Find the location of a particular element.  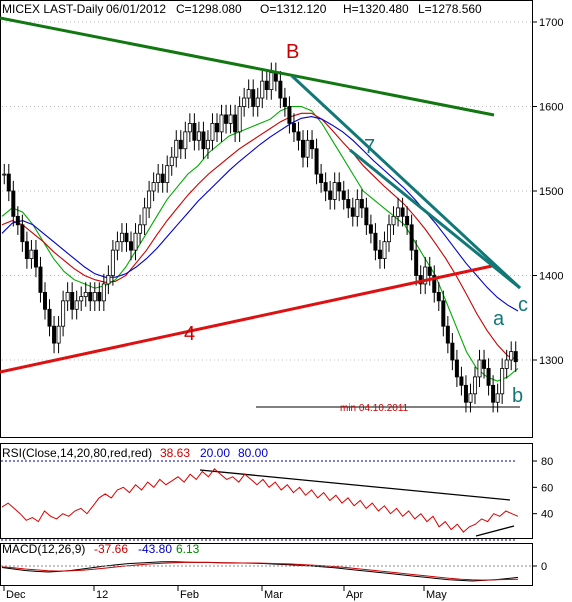

price-tick-label: 1500 is located at coordinates (551, 192).